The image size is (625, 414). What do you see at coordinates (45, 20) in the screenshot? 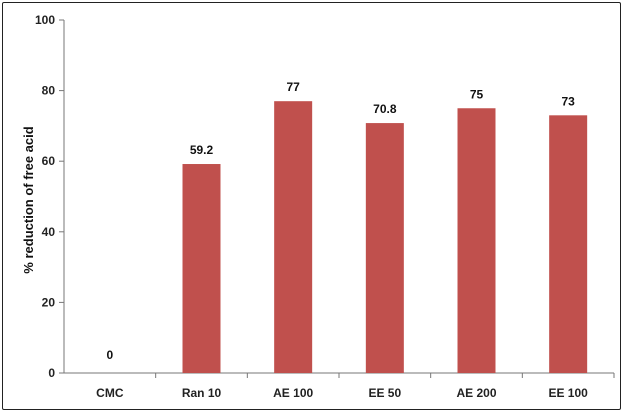
I see `y-tick-label: 100` at bounding box center [45, 20].